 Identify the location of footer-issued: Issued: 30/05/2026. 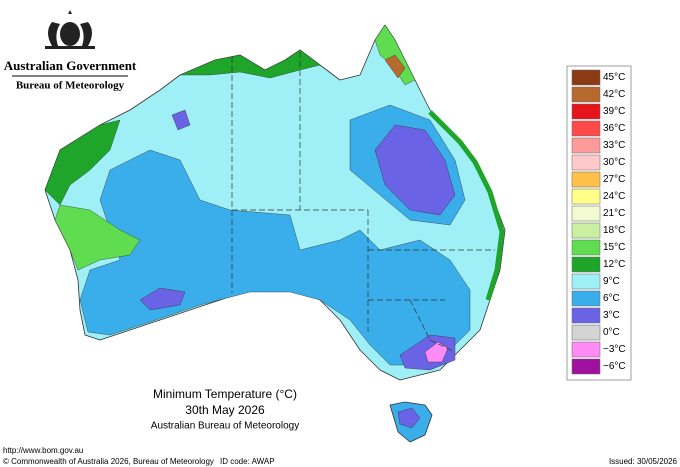
(643, 461).